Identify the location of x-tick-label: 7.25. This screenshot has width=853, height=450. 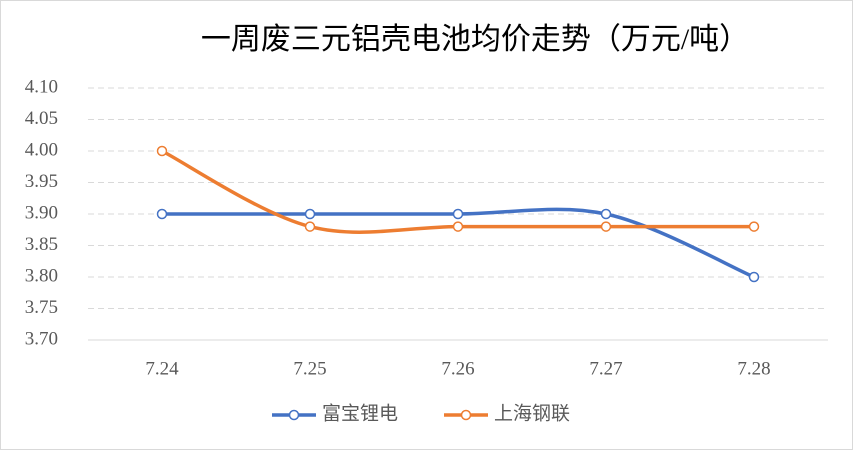
(309, 368).